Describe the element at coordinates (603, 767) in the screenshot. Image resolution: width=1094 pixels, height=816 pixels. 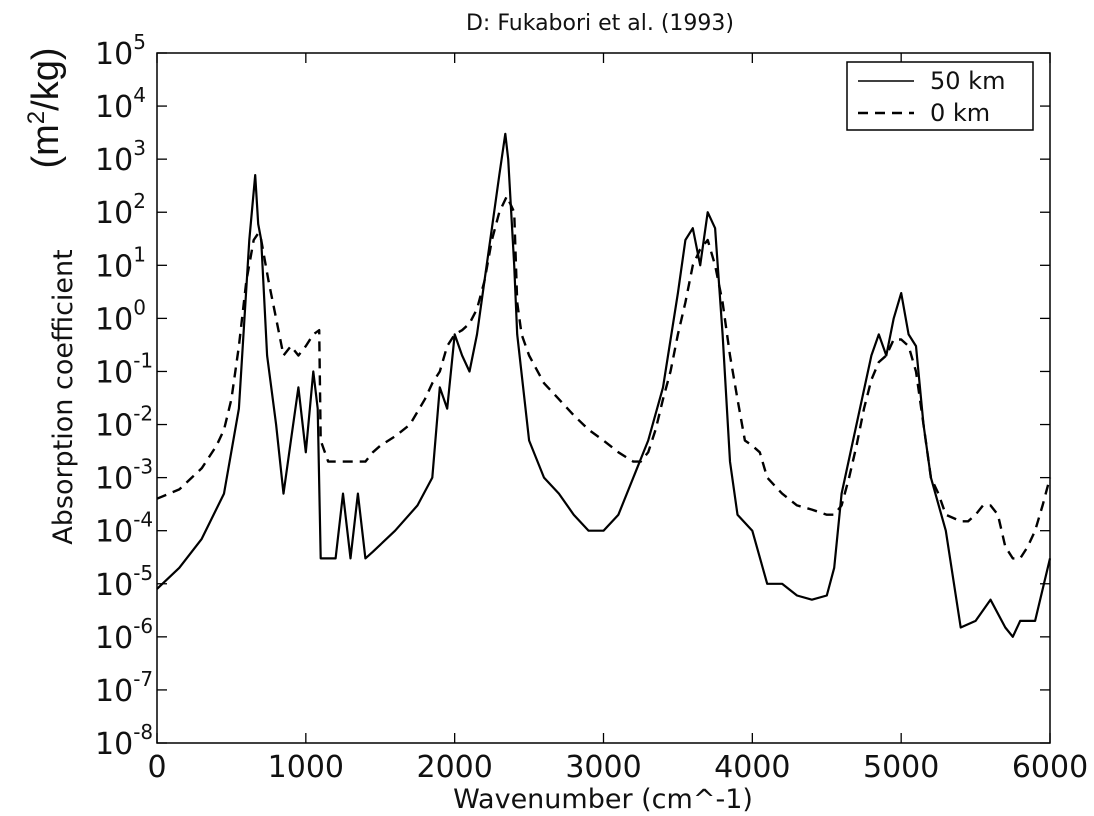
I see `x-tick-label: 3000` at that location.